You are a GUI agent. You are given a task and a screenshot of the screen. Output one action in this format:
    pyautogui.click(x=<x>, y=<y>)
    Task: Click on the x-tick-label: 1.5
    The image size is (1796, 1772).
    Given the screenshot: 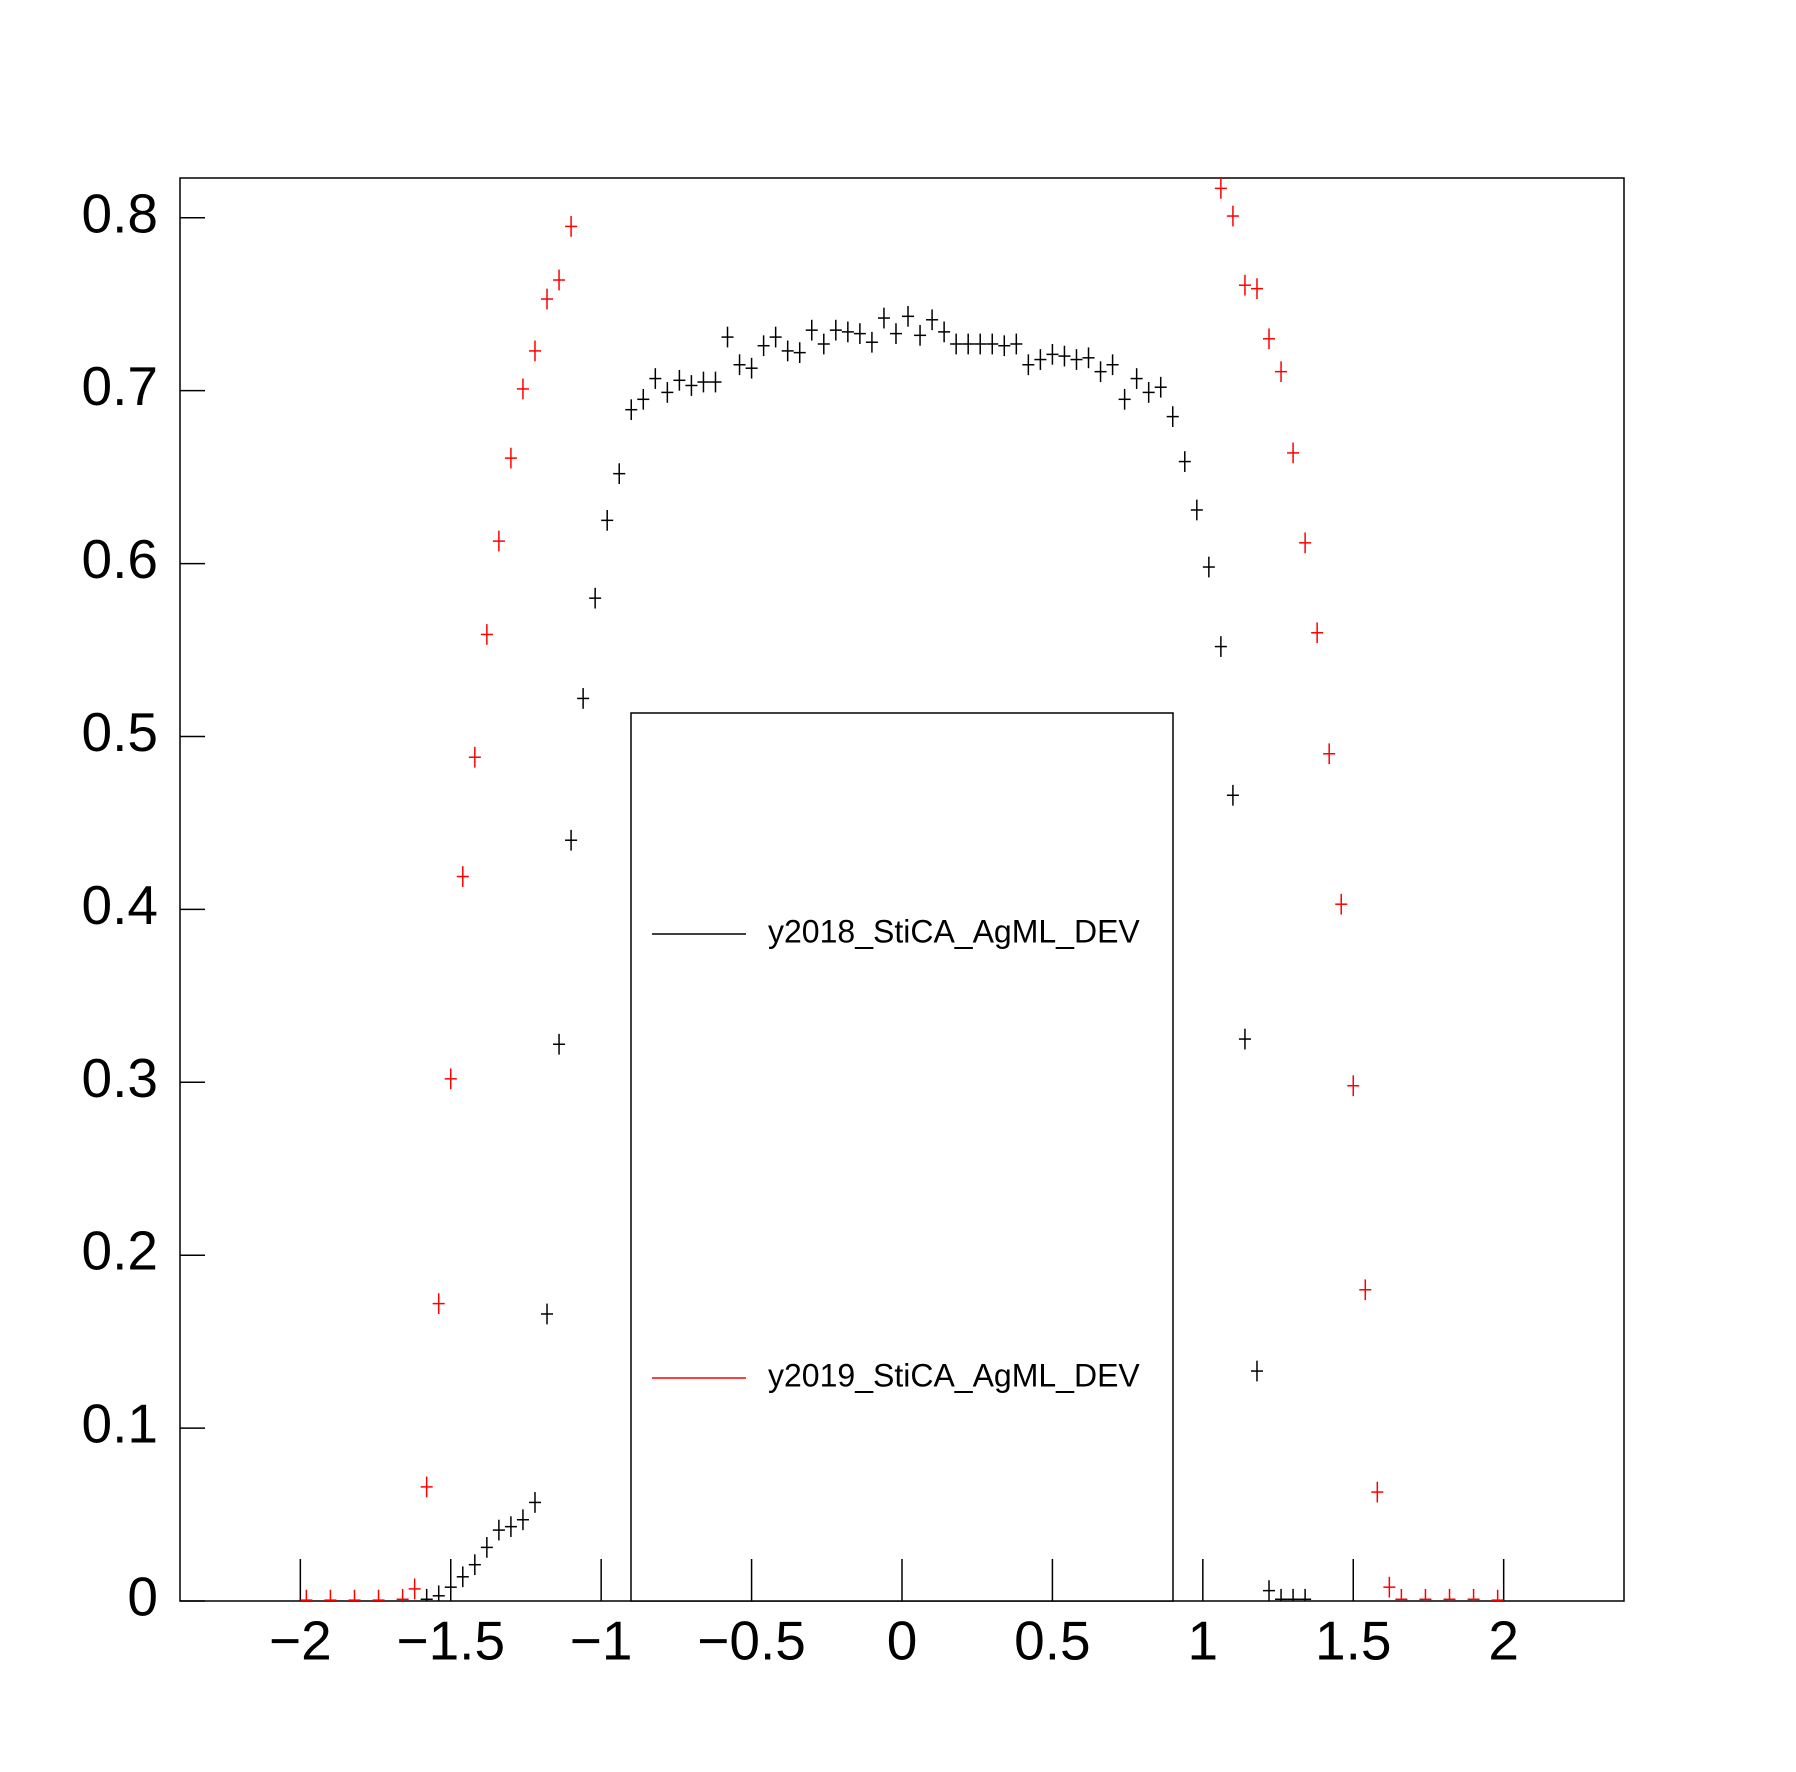 What is the action you would take?
    pyautogui.click(x=1353, y=1641)
    